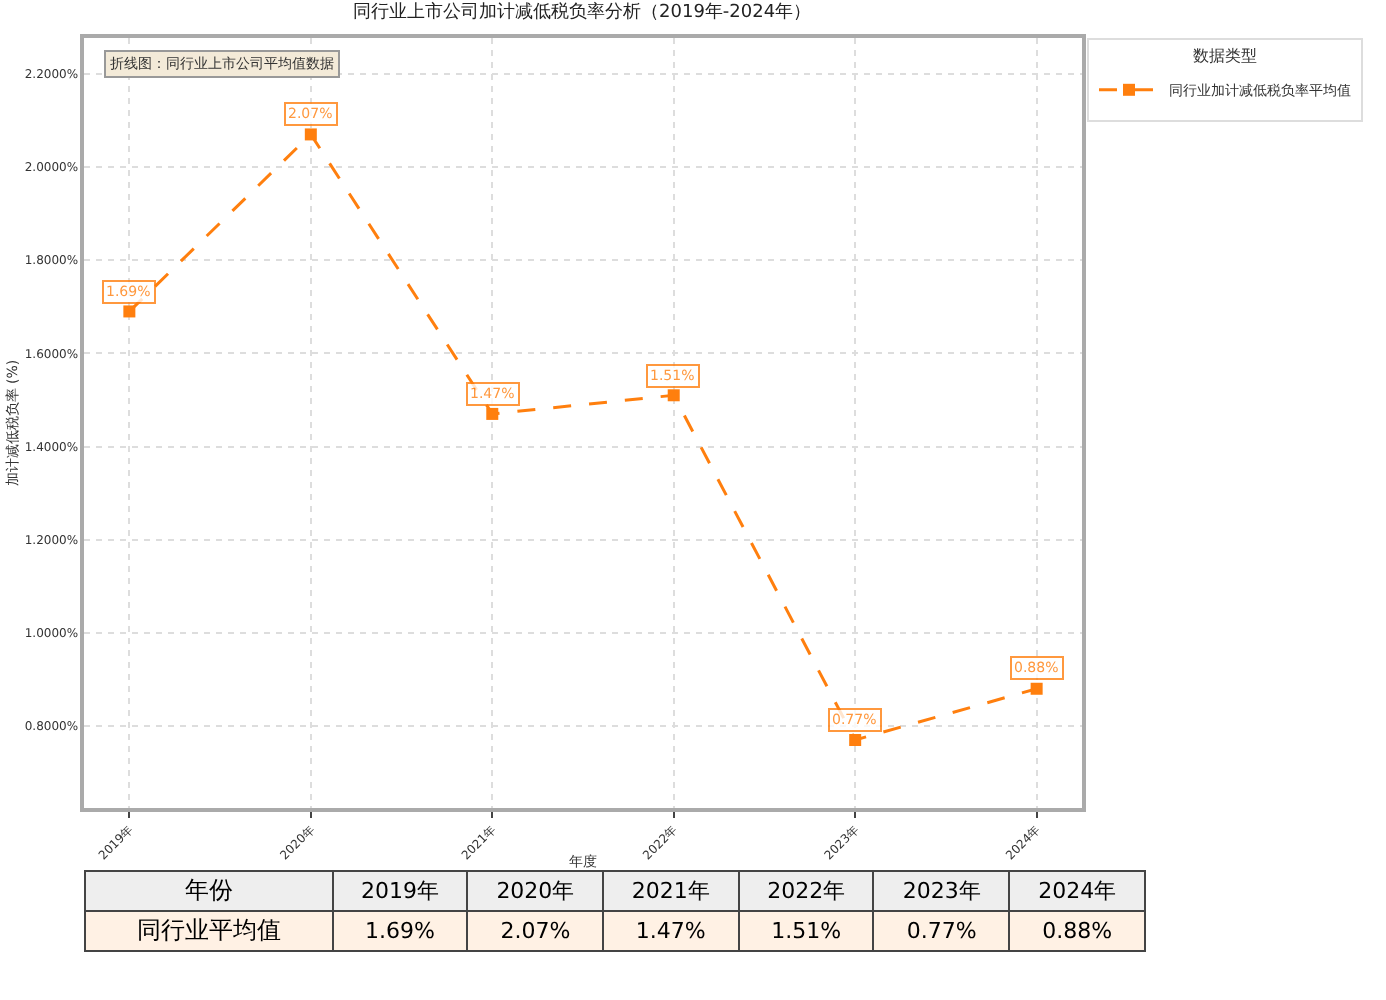 The image size is (1386, 1000). What do you see at coordinates (941, 891) in the screenshot?
I see `category-label: 2023年` at bounding box center [941, 891].